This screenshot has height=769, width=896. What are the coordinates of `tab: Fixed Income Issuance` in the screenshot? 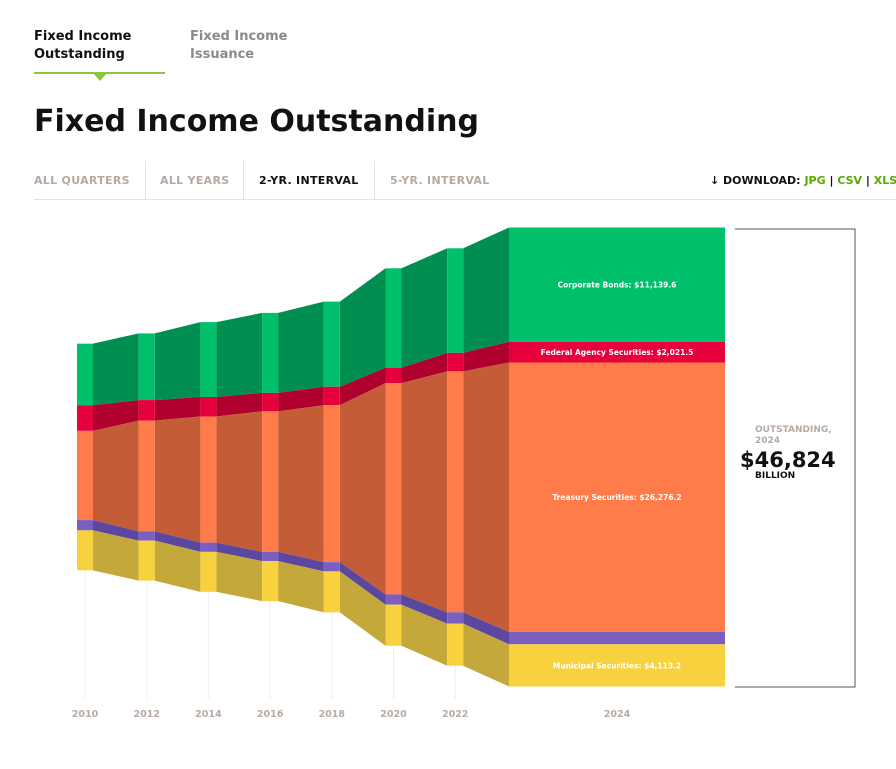 It's located at (239, 45).